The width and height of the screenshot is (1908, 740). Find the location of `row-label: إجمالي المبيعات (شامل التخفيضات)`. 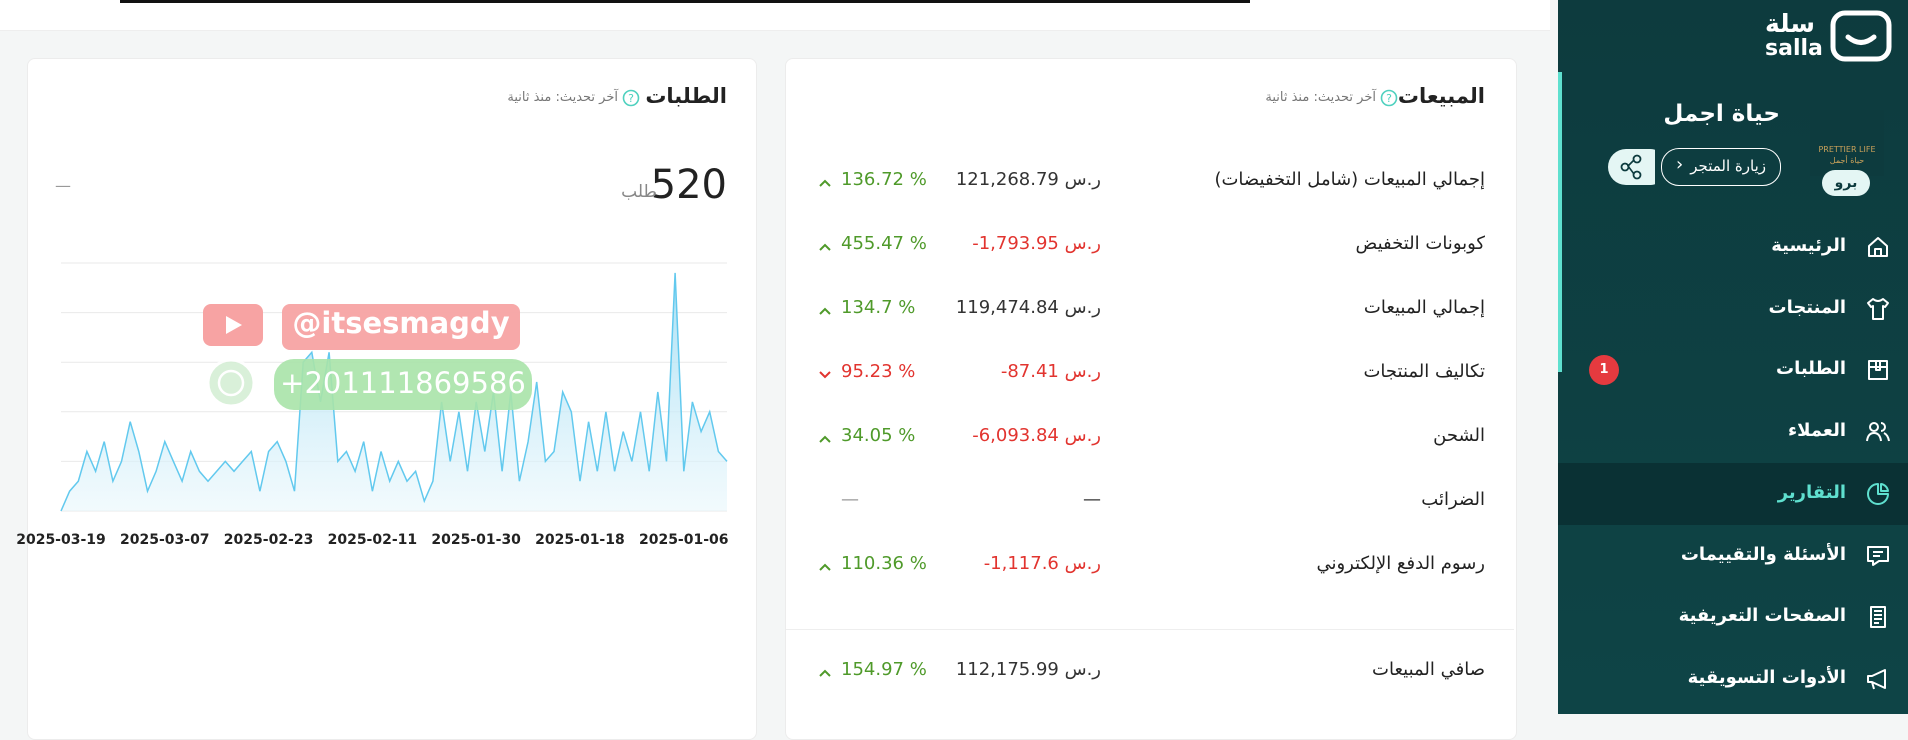

row-label: إجمالي المبيعات (شامل التخفيضات) is located at coordinates (1349, 179).